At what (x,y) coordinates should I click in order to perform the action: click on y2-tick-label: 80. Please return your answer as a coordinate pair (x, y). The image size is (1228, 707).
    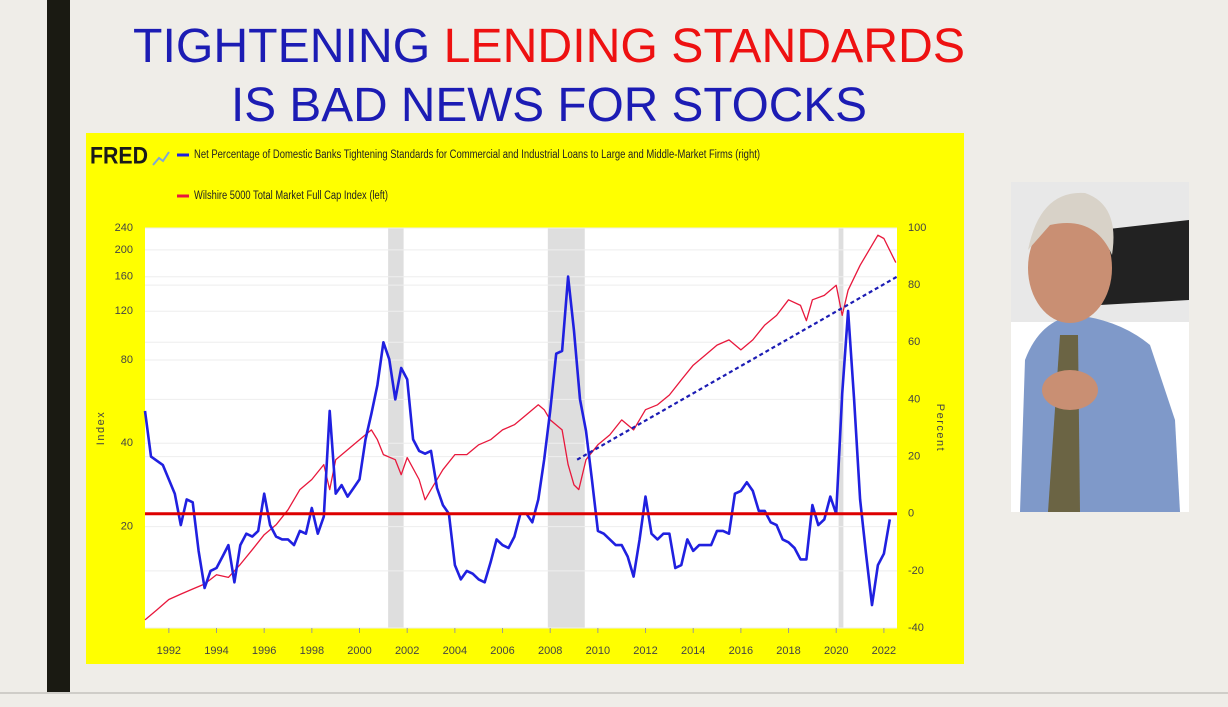
    Looking at the image, I should click on (914, 285).